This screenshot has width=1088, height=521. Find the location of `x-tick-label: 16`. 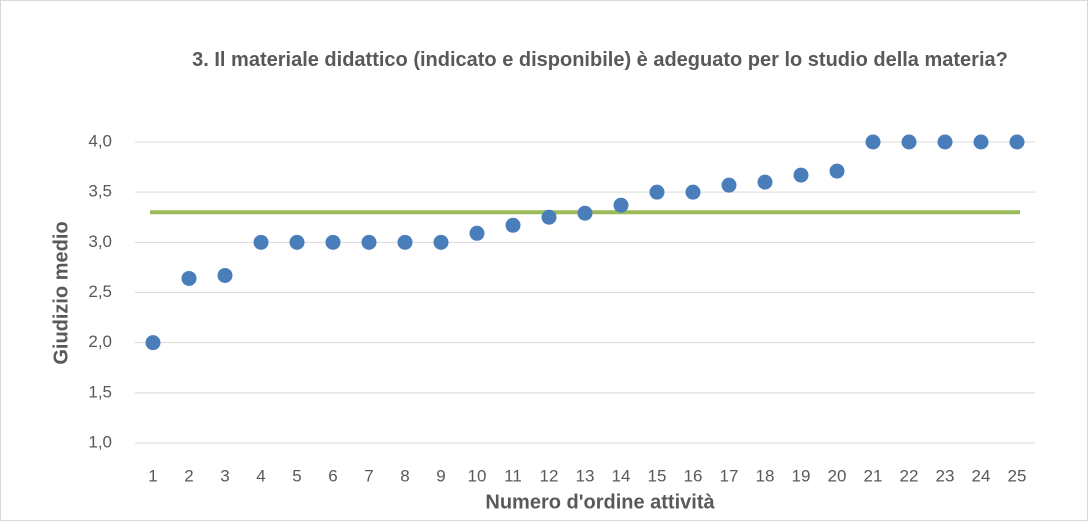

x-tick-label: 16 is located at coordinates (693, 475).